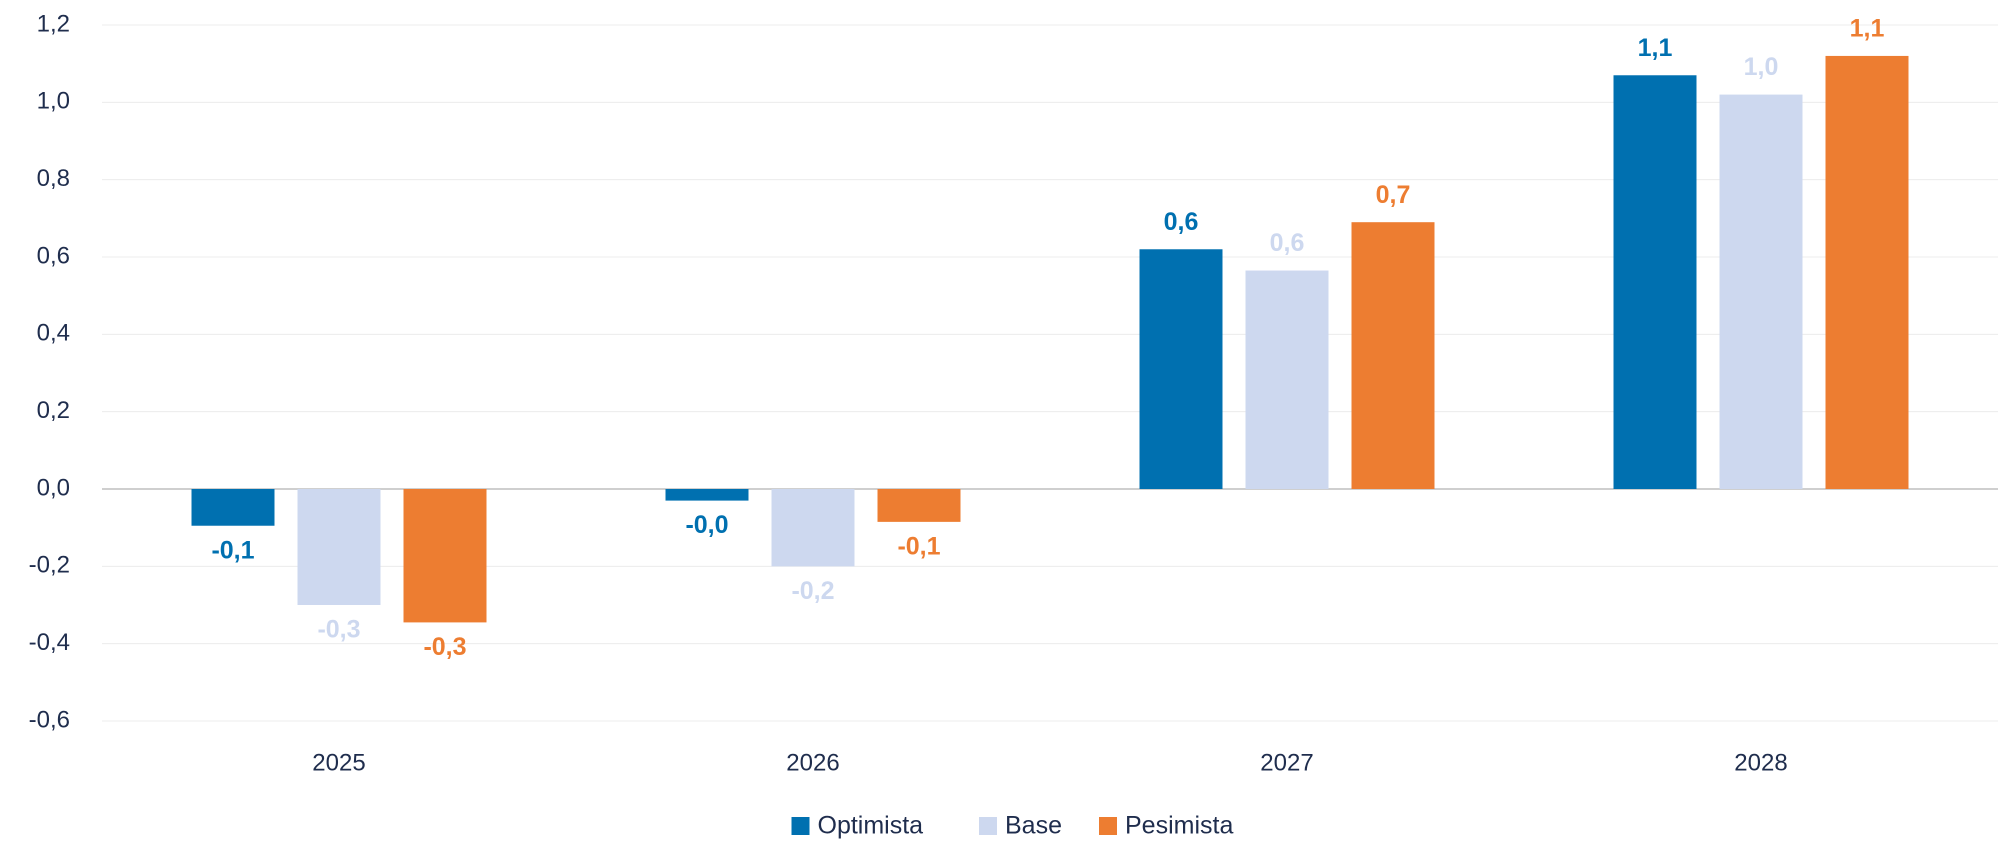  I want to click on y-tick-label: 0,2, so click(53, 410).